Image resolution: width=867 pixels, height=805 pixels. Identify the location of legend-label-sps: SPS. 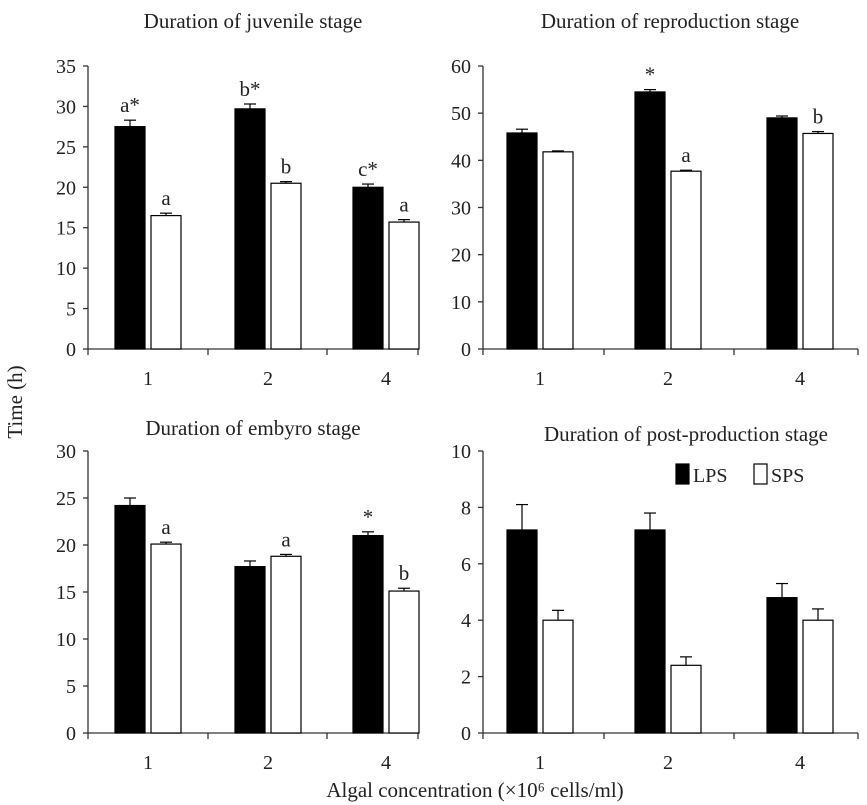
(787, 476).